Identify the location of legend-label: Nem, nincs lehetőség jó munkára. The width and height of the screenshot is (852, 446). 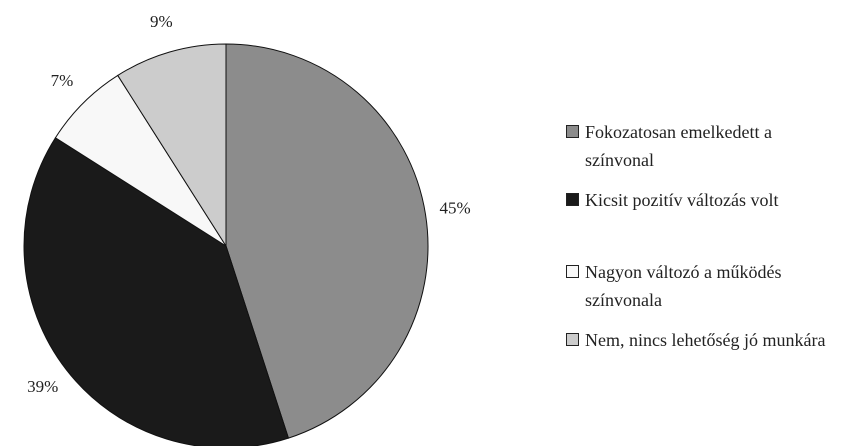
(705, 340).